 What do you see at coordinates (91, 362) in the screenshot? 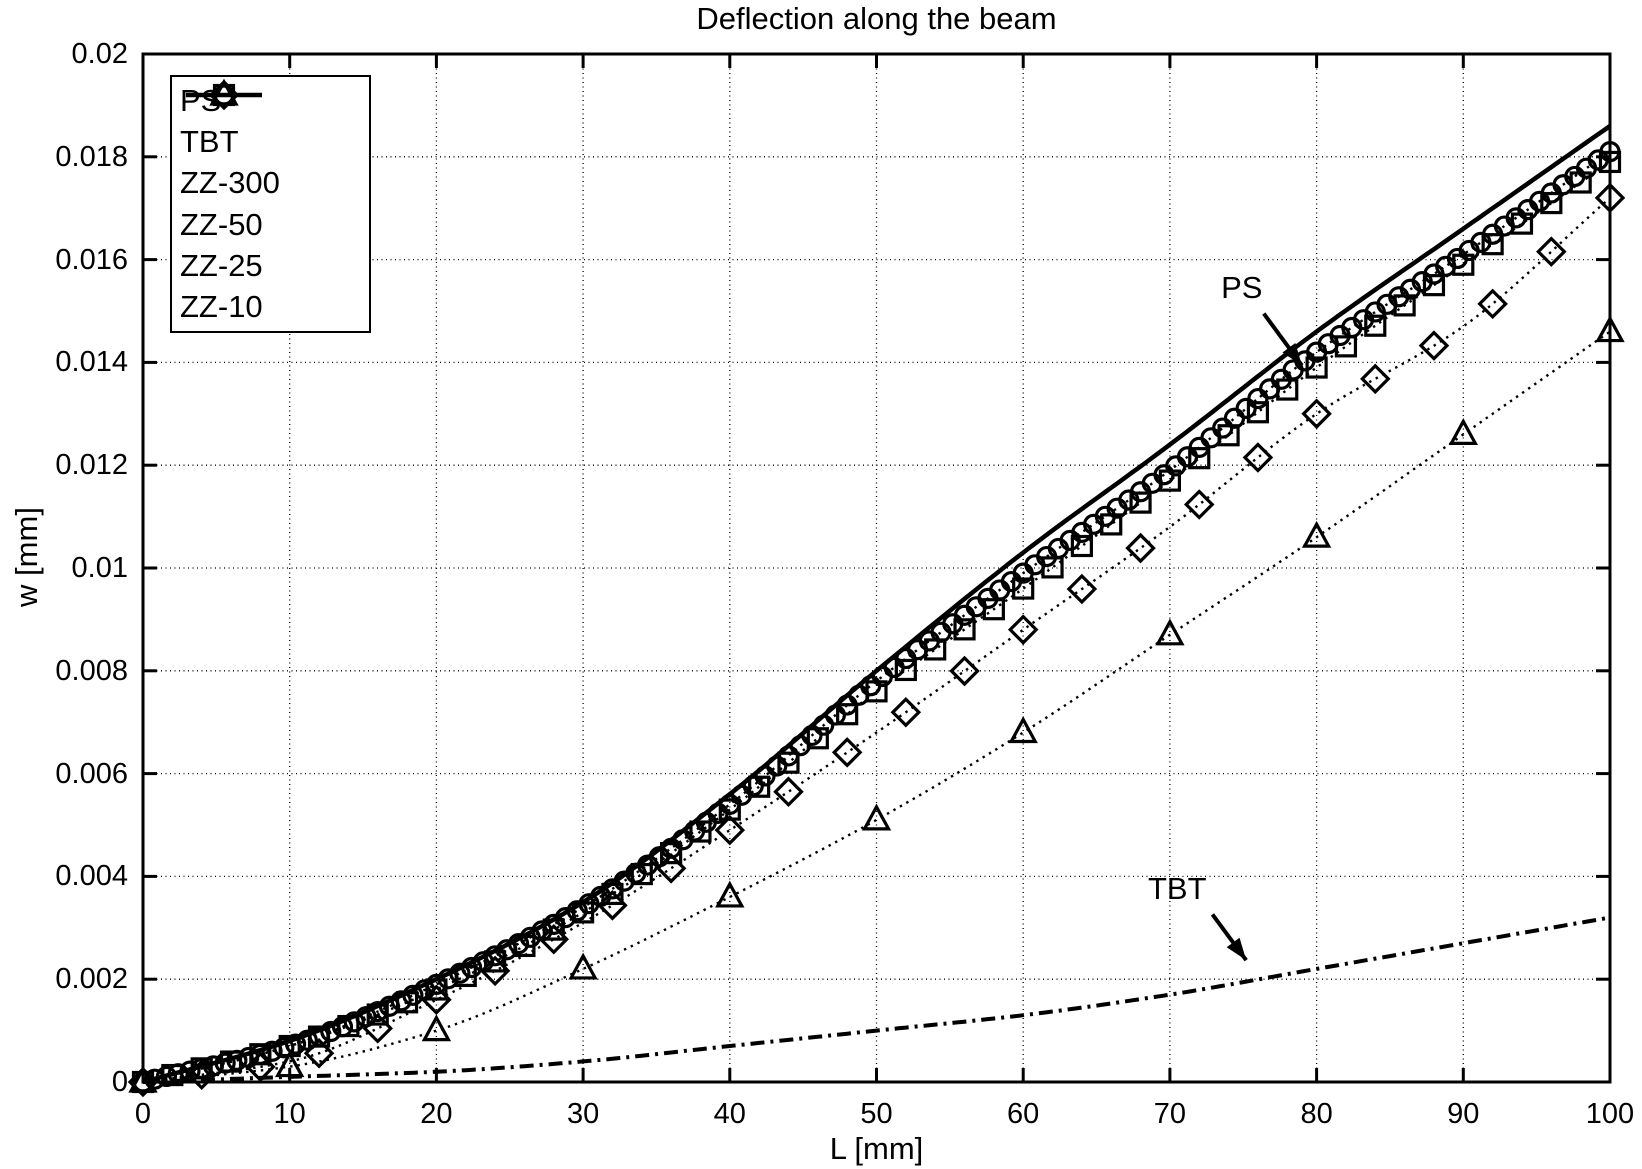
I see `y-tick-label: 0.014` at bounding box center [91, 362].